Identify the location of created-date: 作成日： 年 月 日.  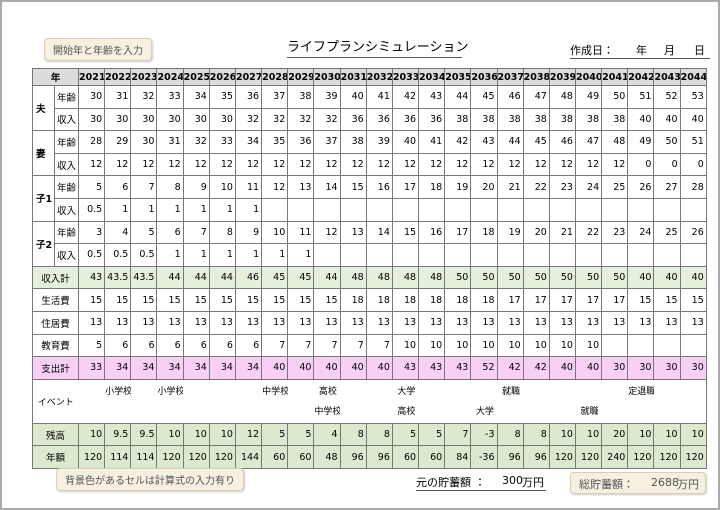
(640, 50).